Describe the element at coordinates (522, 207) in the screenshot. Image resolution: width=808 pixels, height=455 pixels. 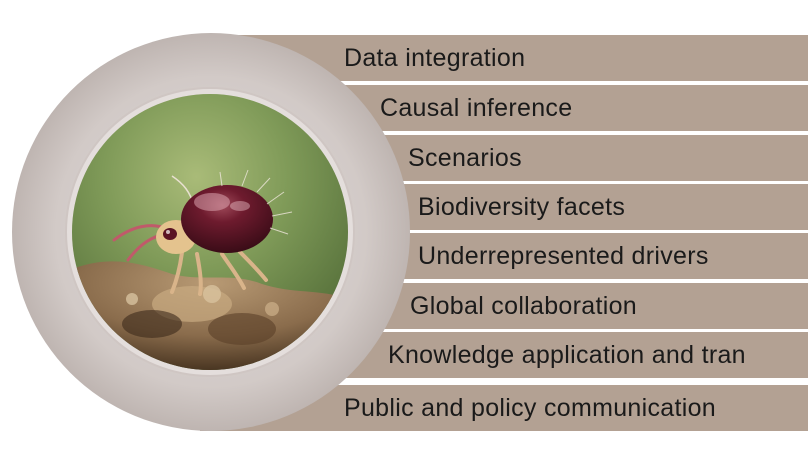
I see `band-label: Biodiversity facets` at that location.